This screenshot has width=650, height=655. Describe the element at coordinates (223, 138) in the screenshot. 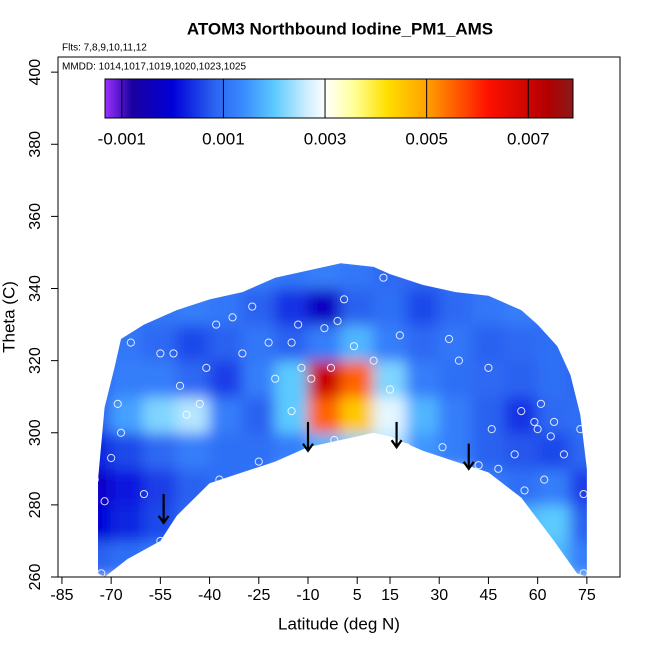

I see `colorbar-tick-label: 0.001` at that location.